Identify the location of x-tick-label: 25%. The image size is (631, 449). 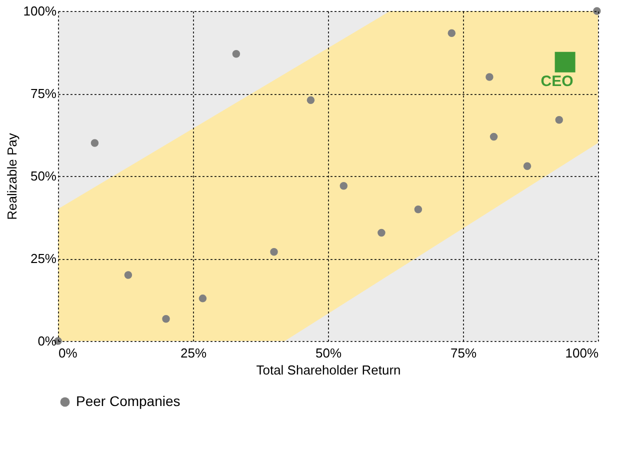
(193, 353).